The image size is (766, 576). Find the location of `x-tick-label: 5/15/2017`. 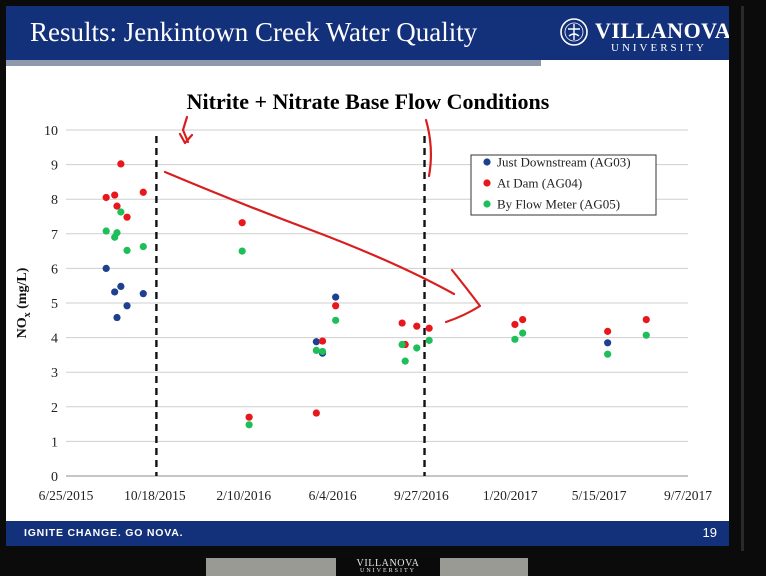

x-tick-label: 5/15/2017 is located at coordinates (599, 495).